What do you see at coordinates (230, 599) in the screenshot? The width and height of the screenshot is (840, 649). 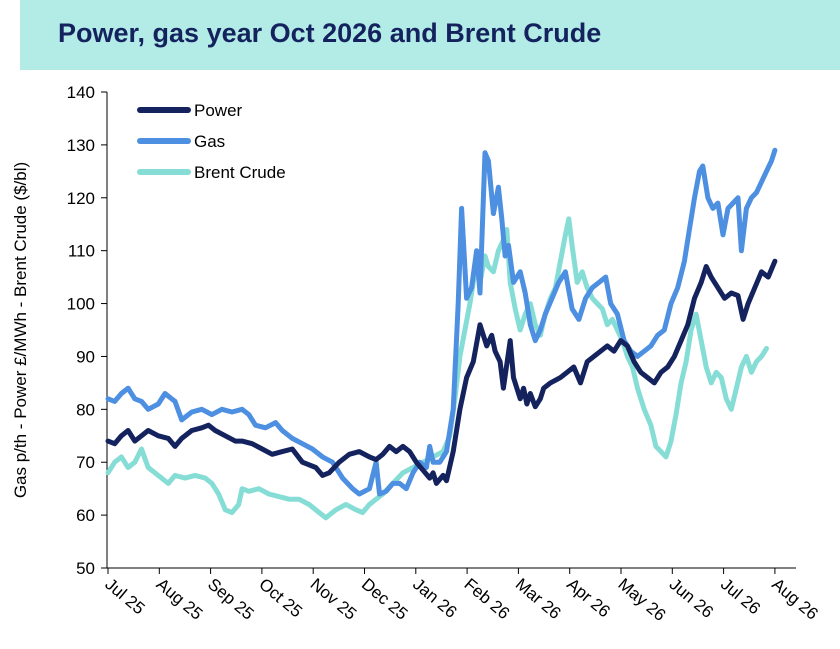 I see `x-tick-label: Sep 25` at bounding box center [230, 599].